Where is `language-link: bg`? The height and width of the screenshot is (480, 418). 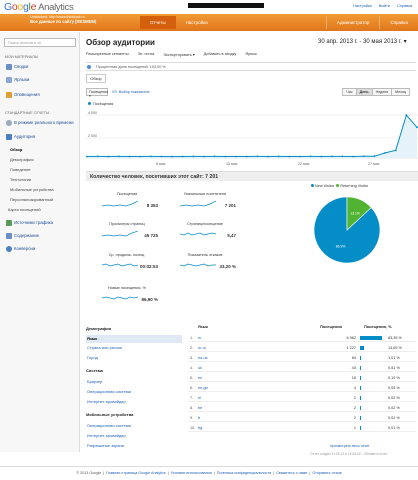 language-link: bg is located at coordinates (200, 428).